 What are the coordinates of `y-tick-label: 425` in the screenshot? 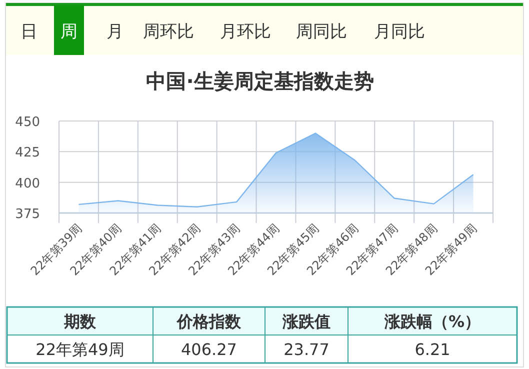 It's located at (27, 153).